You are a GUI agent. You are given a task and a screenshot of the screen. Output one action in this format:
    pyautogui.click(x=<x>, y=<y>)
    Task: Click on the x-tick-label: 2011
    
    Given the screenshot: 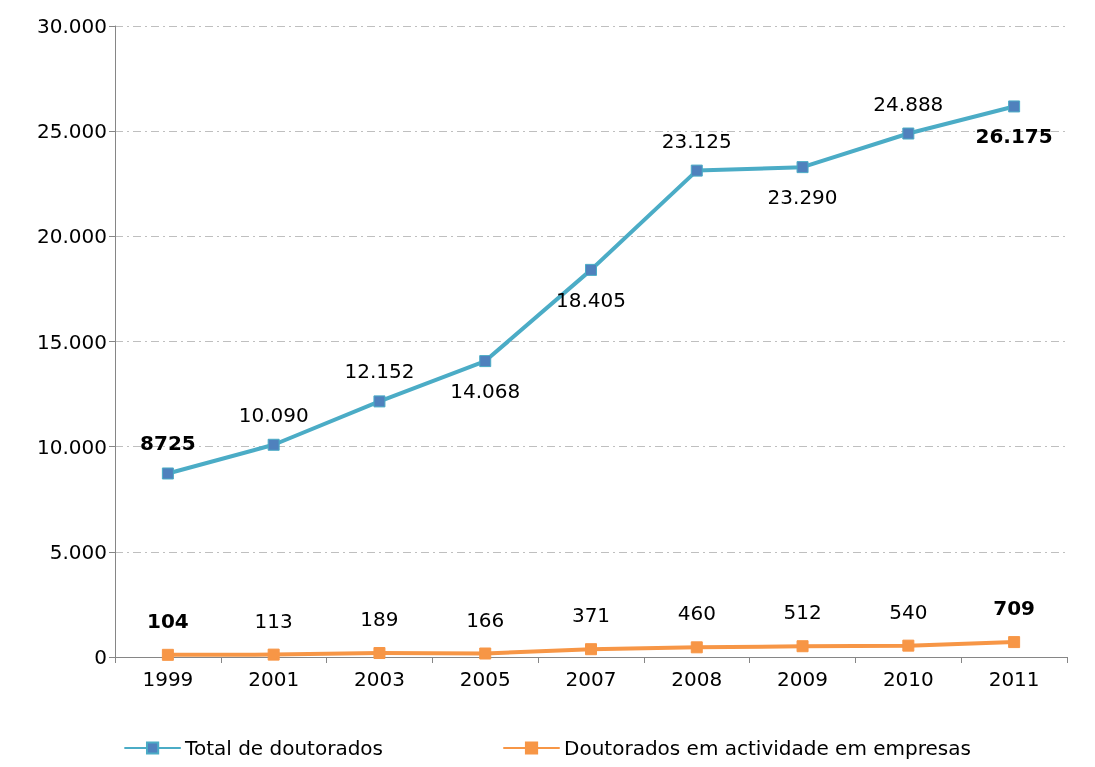 What is the action you would take?
    pyautogui.click(x=1014, y=679)
    